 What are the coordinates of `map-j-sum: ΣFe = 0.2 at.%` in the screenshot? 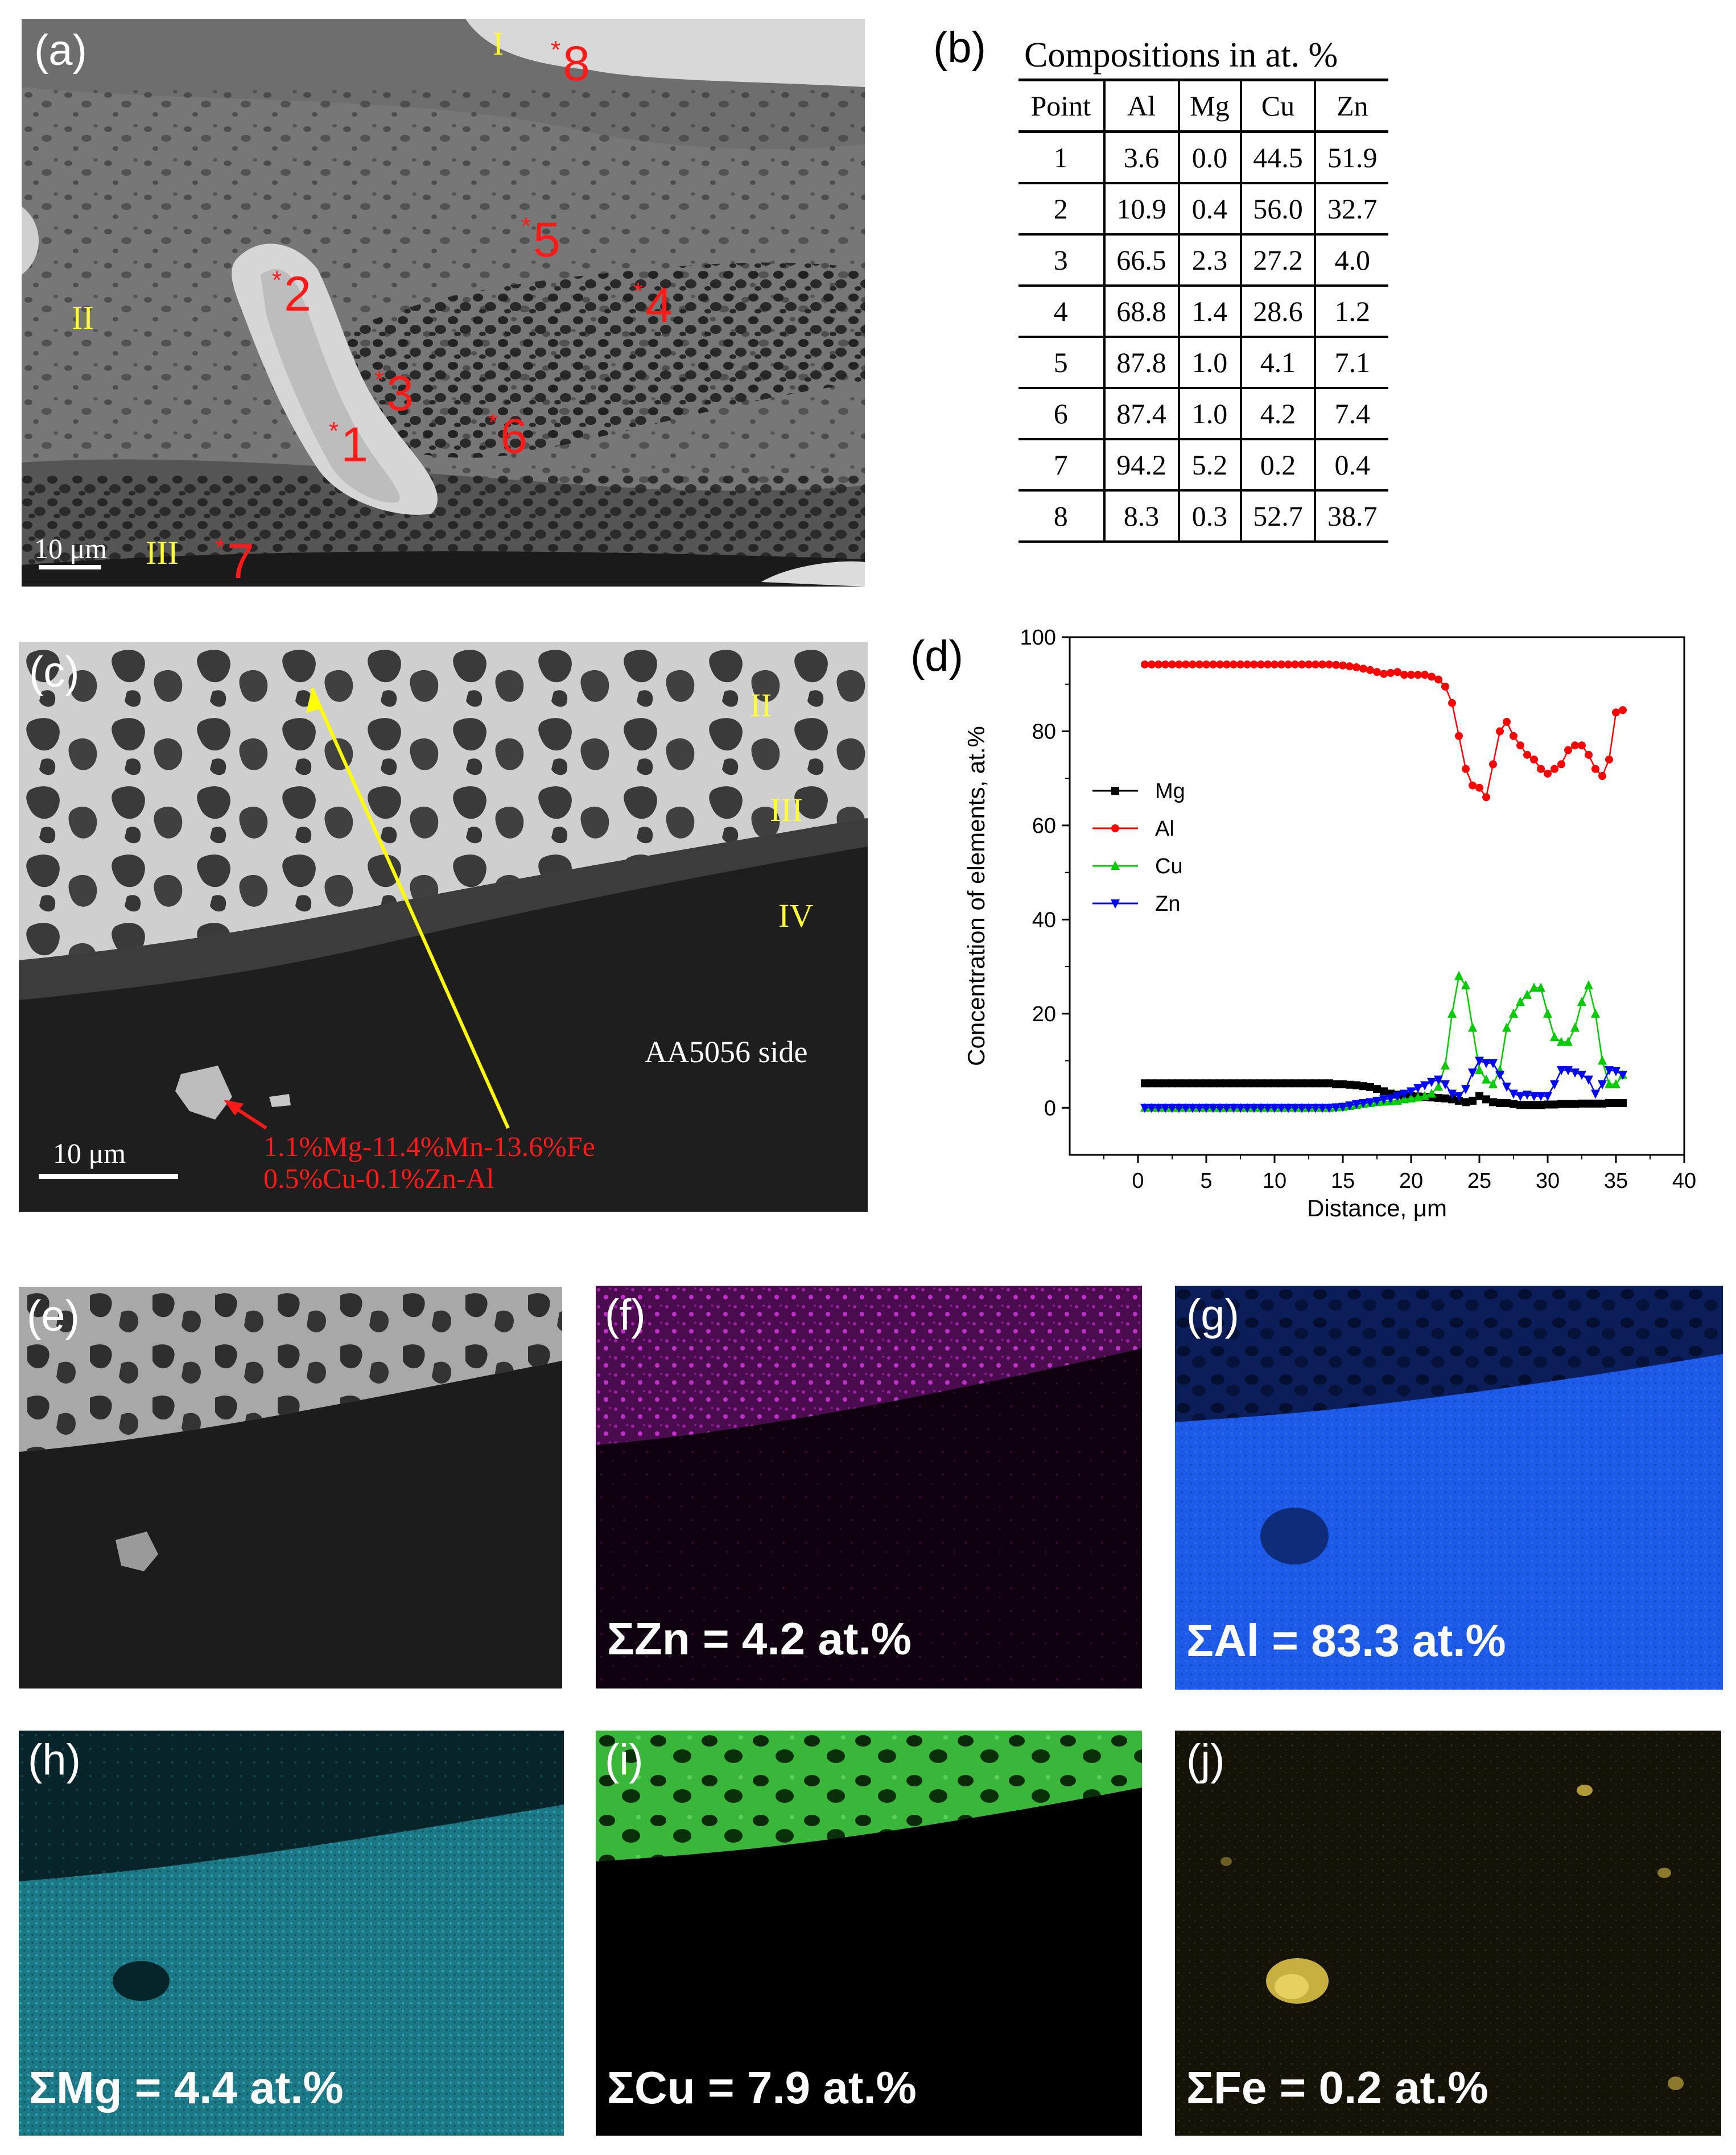 It's located at (1337, 2087).